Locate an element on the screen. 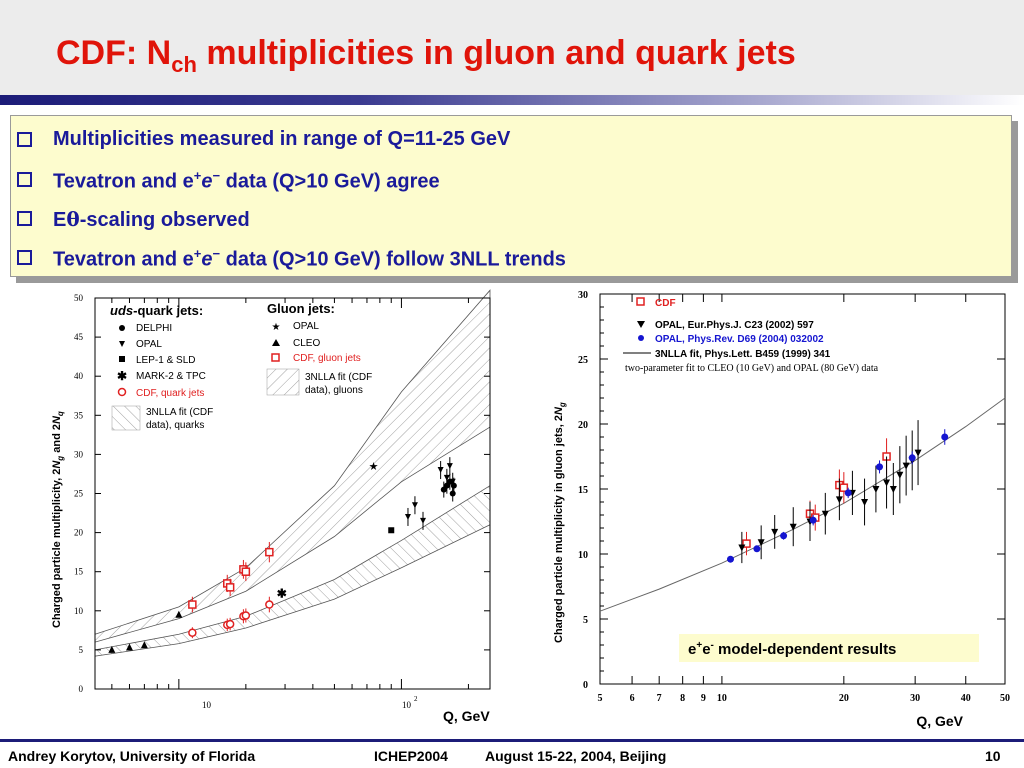 The height and width of the screenshot is (768, 1024). footer-bar is located at coordinates (512, 740).